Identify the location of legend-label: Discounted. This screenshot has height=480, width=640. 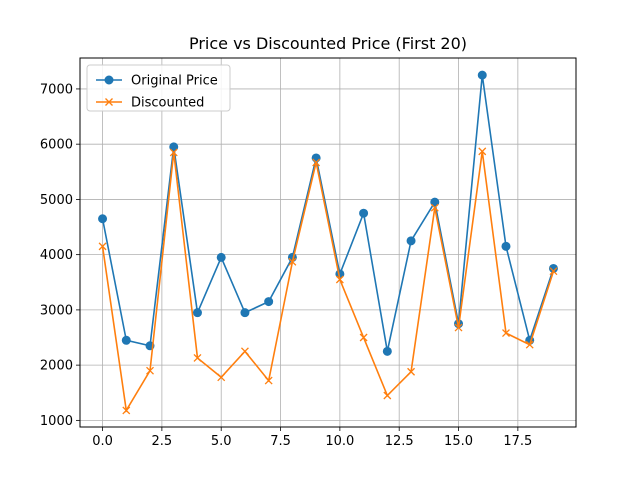
(167, 103).